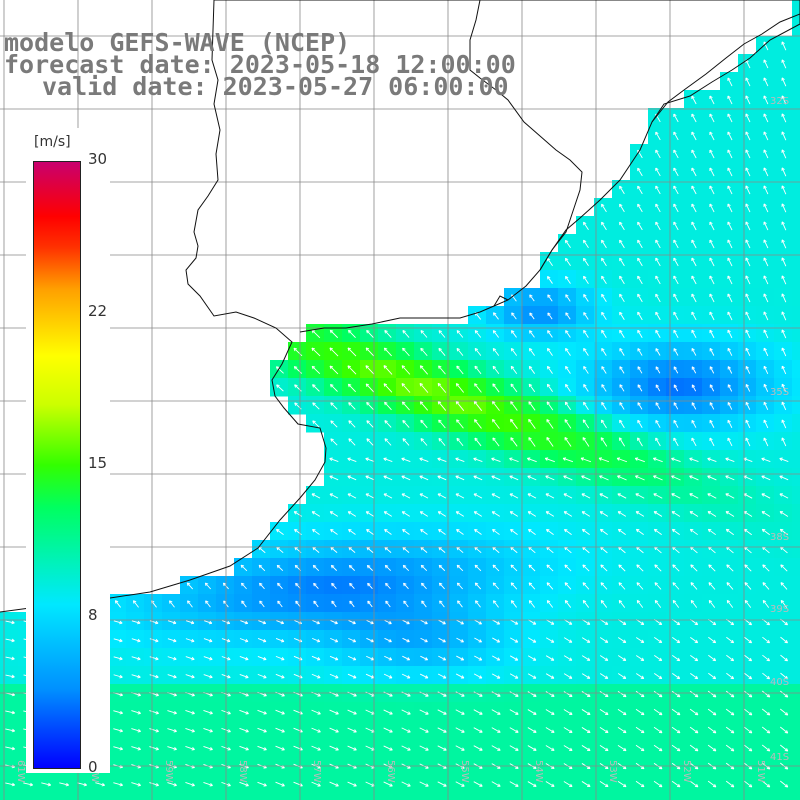  Describe the element at coordinates (57, 465) in the screenshot. I see `colorbar` at that location.